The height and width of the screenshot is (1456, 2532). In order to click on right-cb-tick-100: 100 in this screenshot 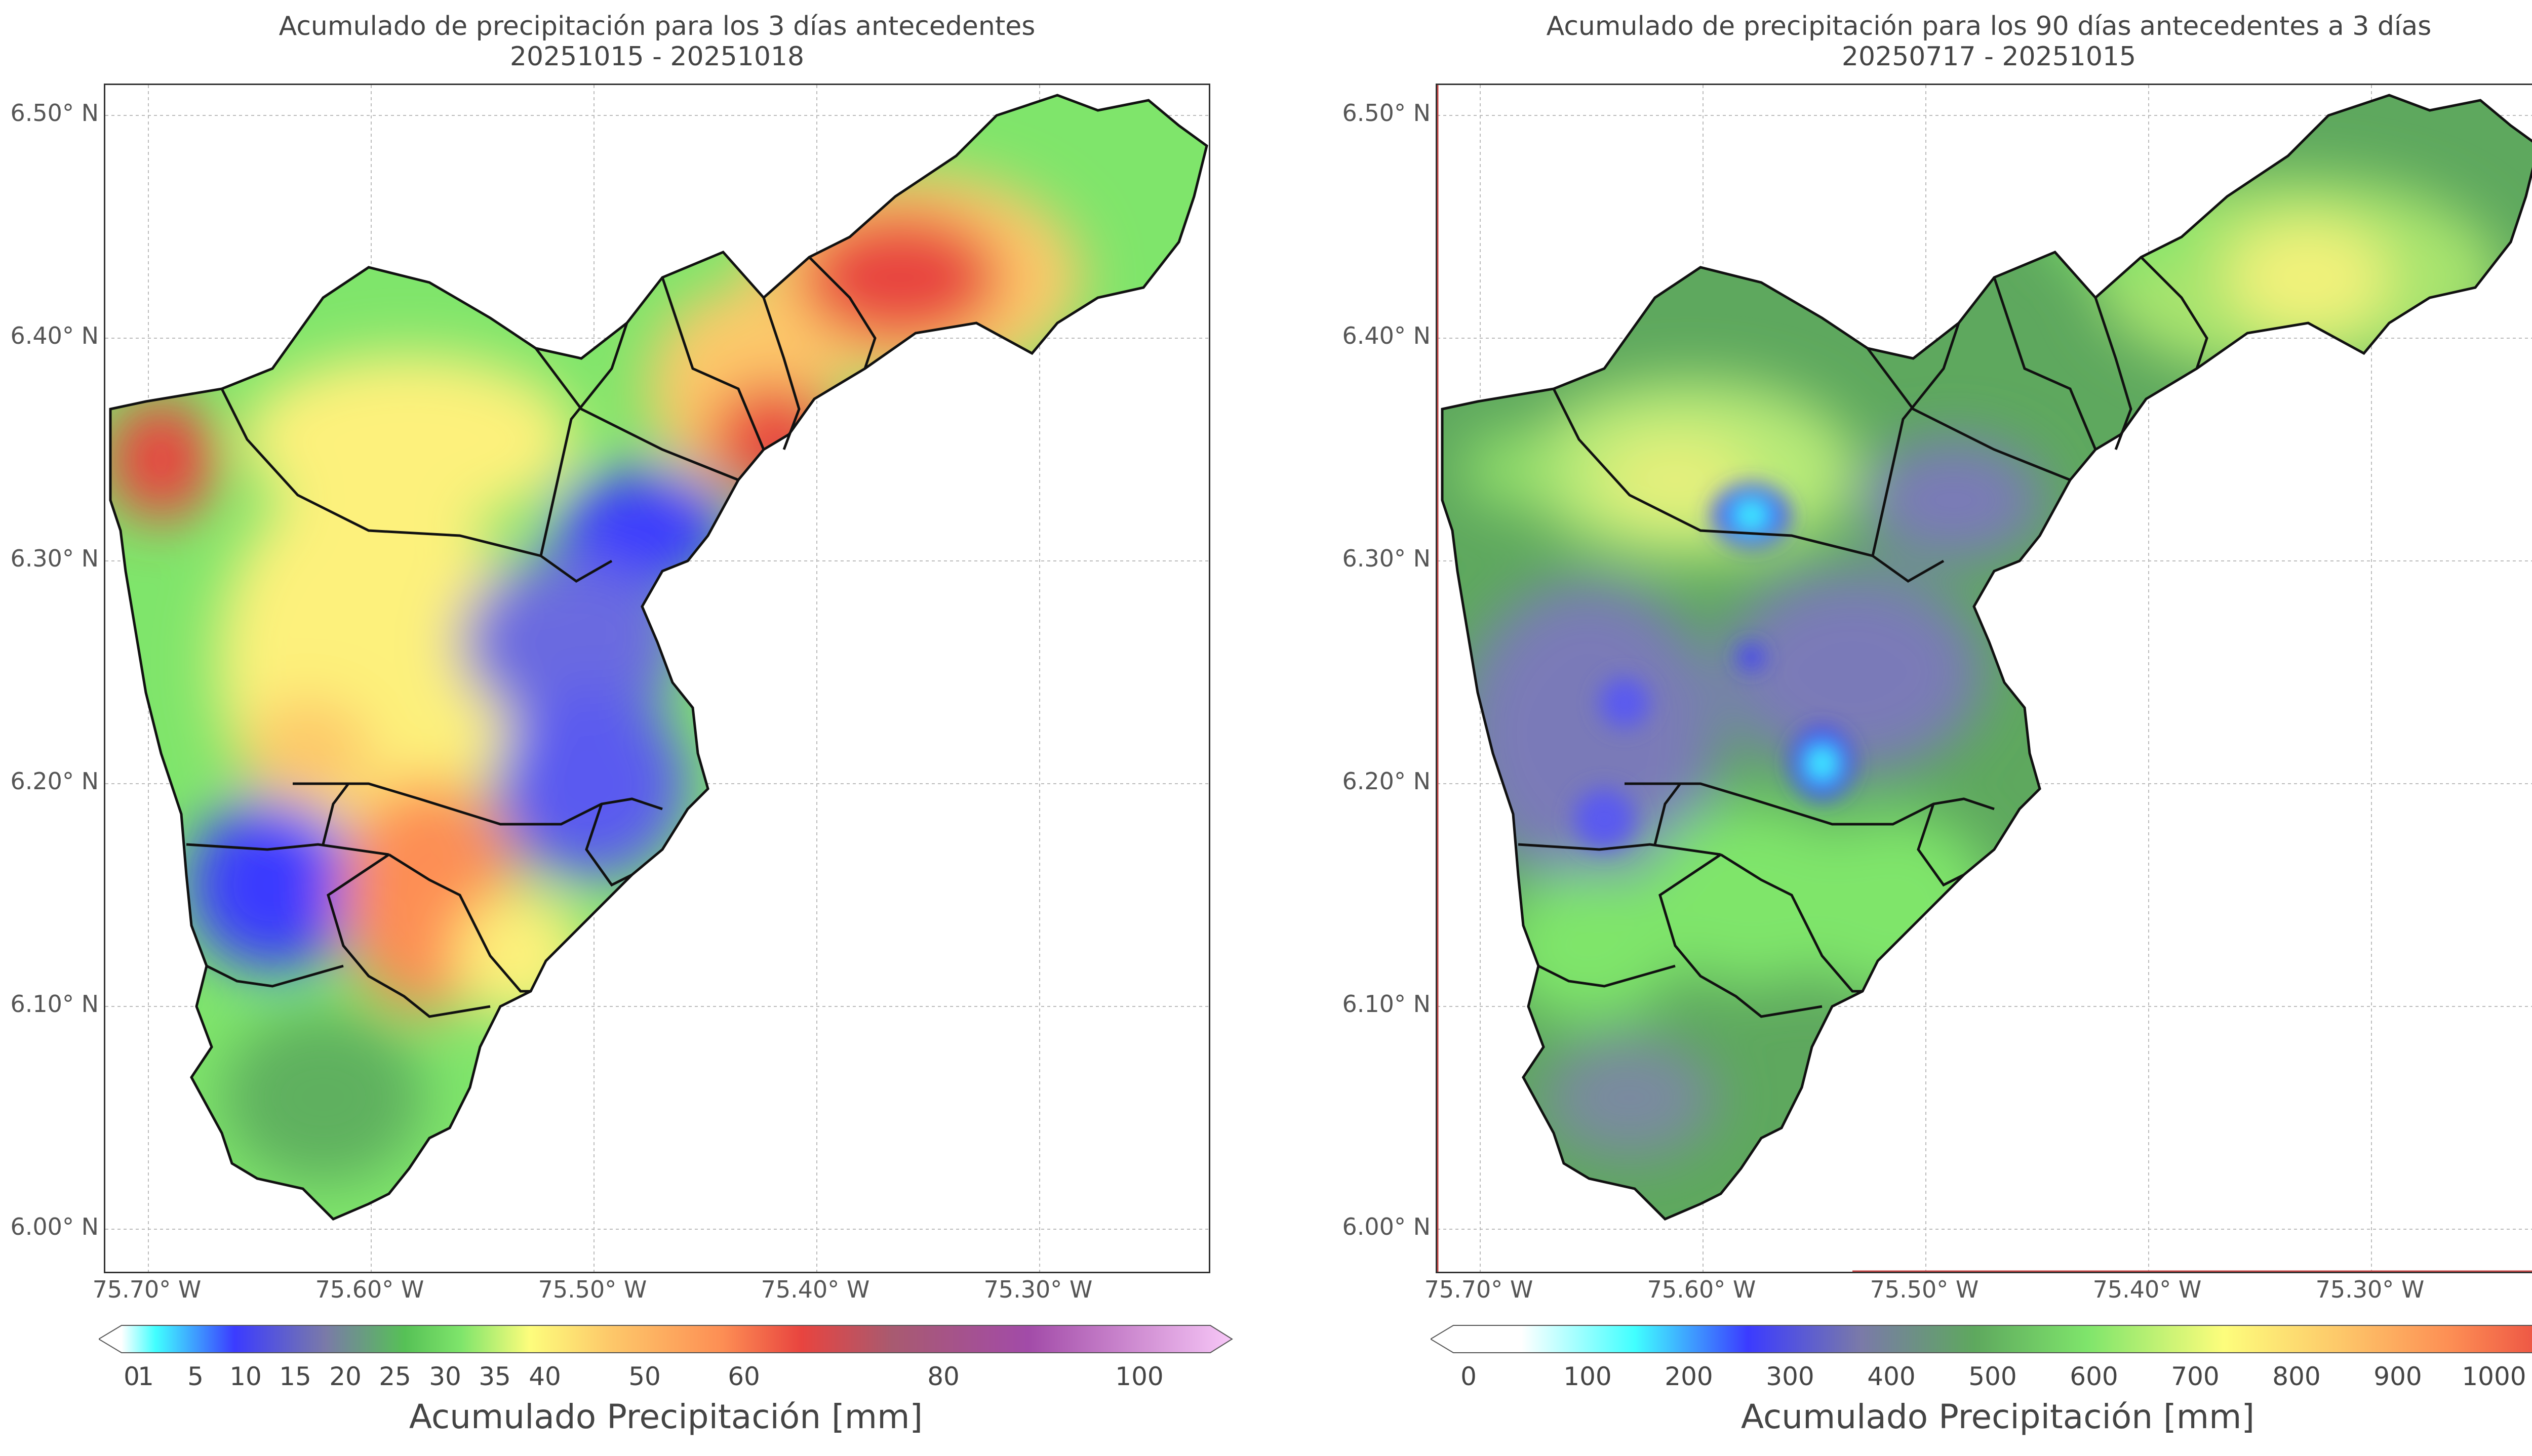, I will do `click(1587, 1376)`.